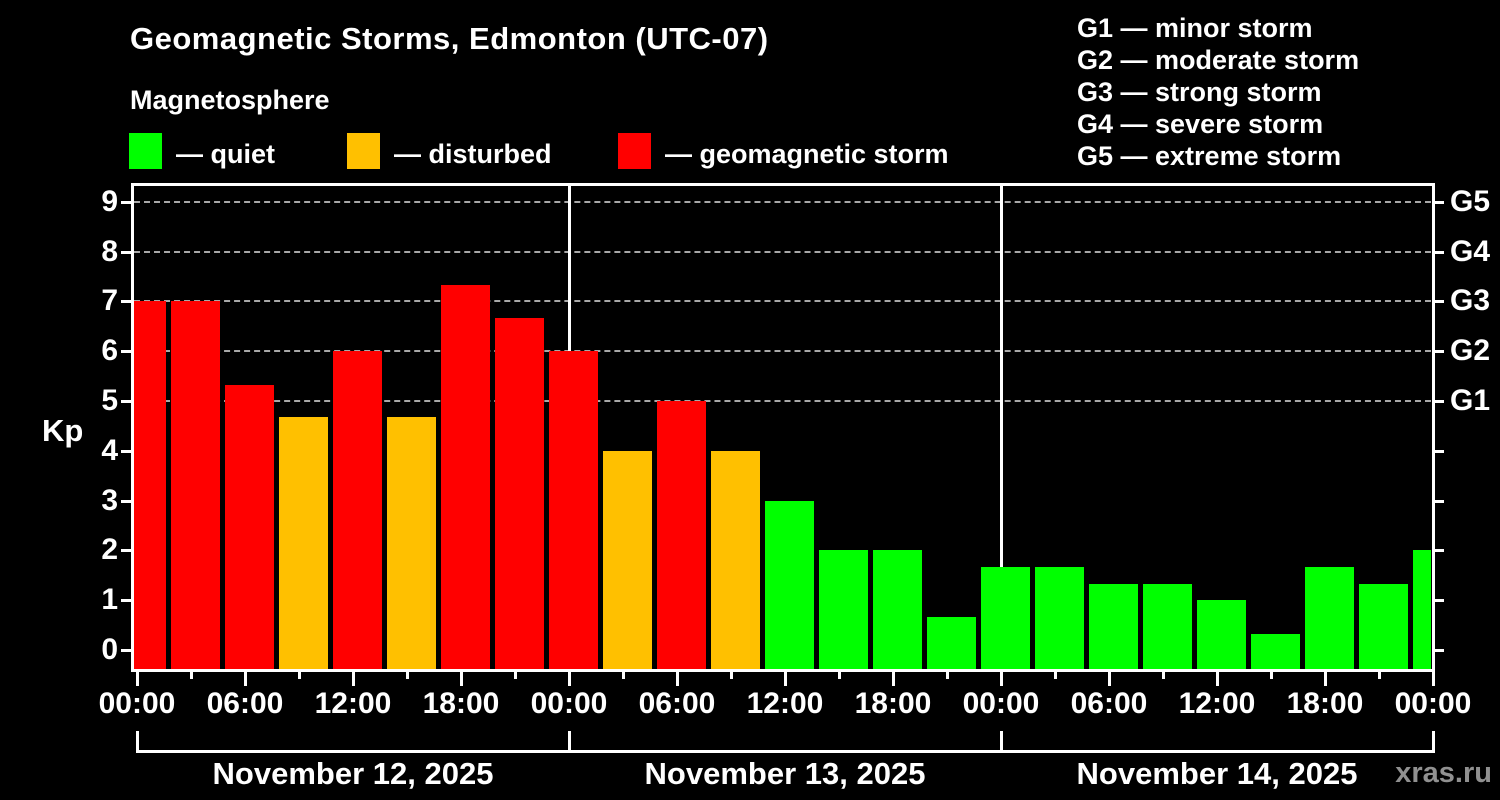 The image size is (1500, 800). What do you see at coordinates (109, 600) in the screenshot?
I see `y-tick-label: 1` at bounding box center [109, 600].